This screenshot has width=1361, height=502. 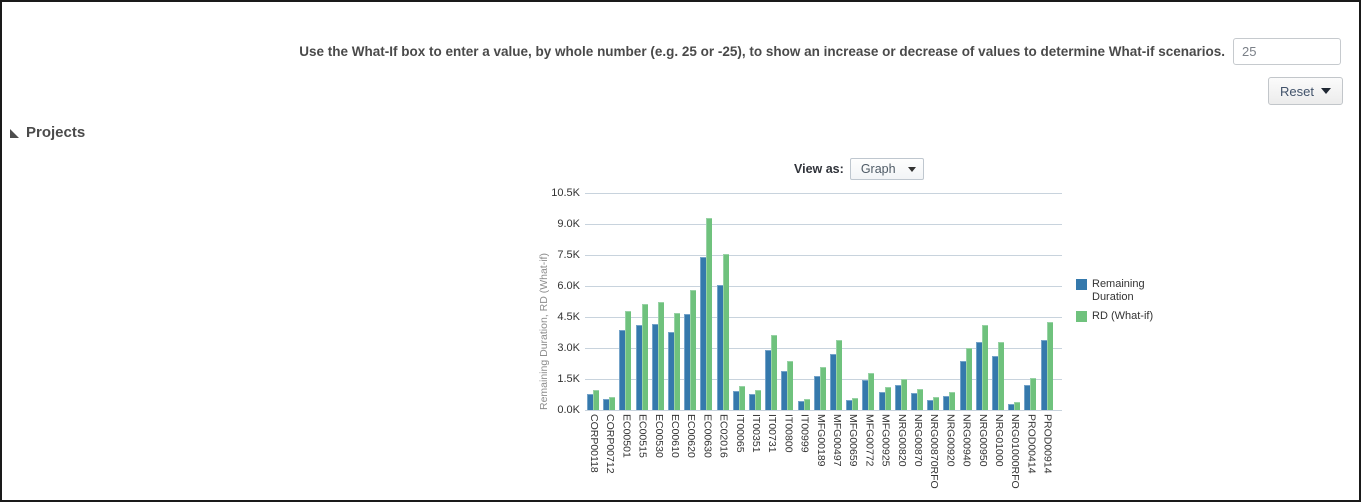 What do you see at coordinates (568, 224) in the screenshot?
I see `y-tick-label: 9.0K` at bounding box center [568, 224].